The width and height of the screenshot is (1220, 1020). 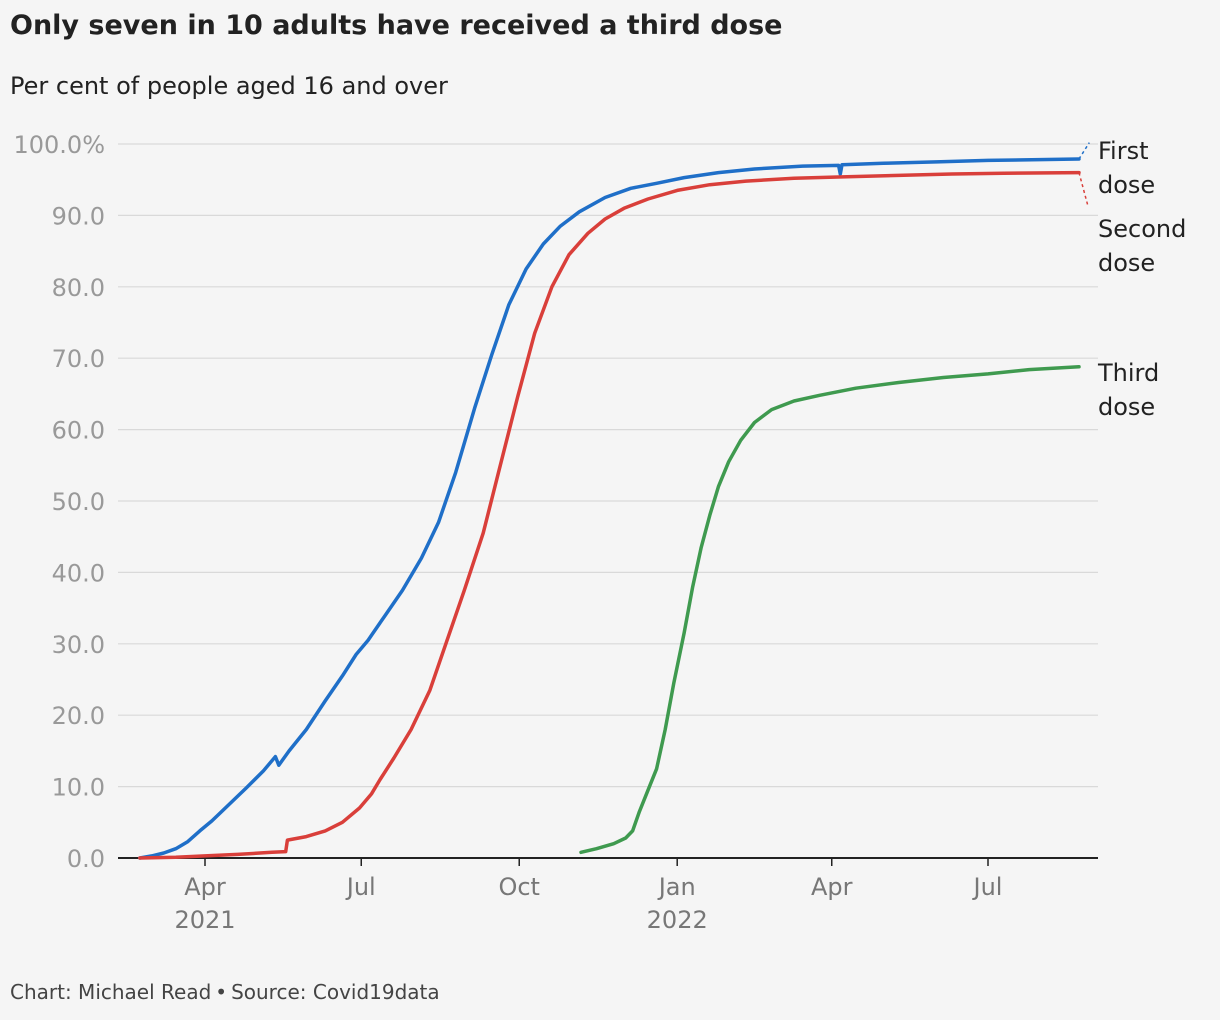 What do you see at coordinates (229, 86) in the screenshot?
I see `chart-subtitle: Per cent of people aged 16 and over` at bounding box center [229, 86].